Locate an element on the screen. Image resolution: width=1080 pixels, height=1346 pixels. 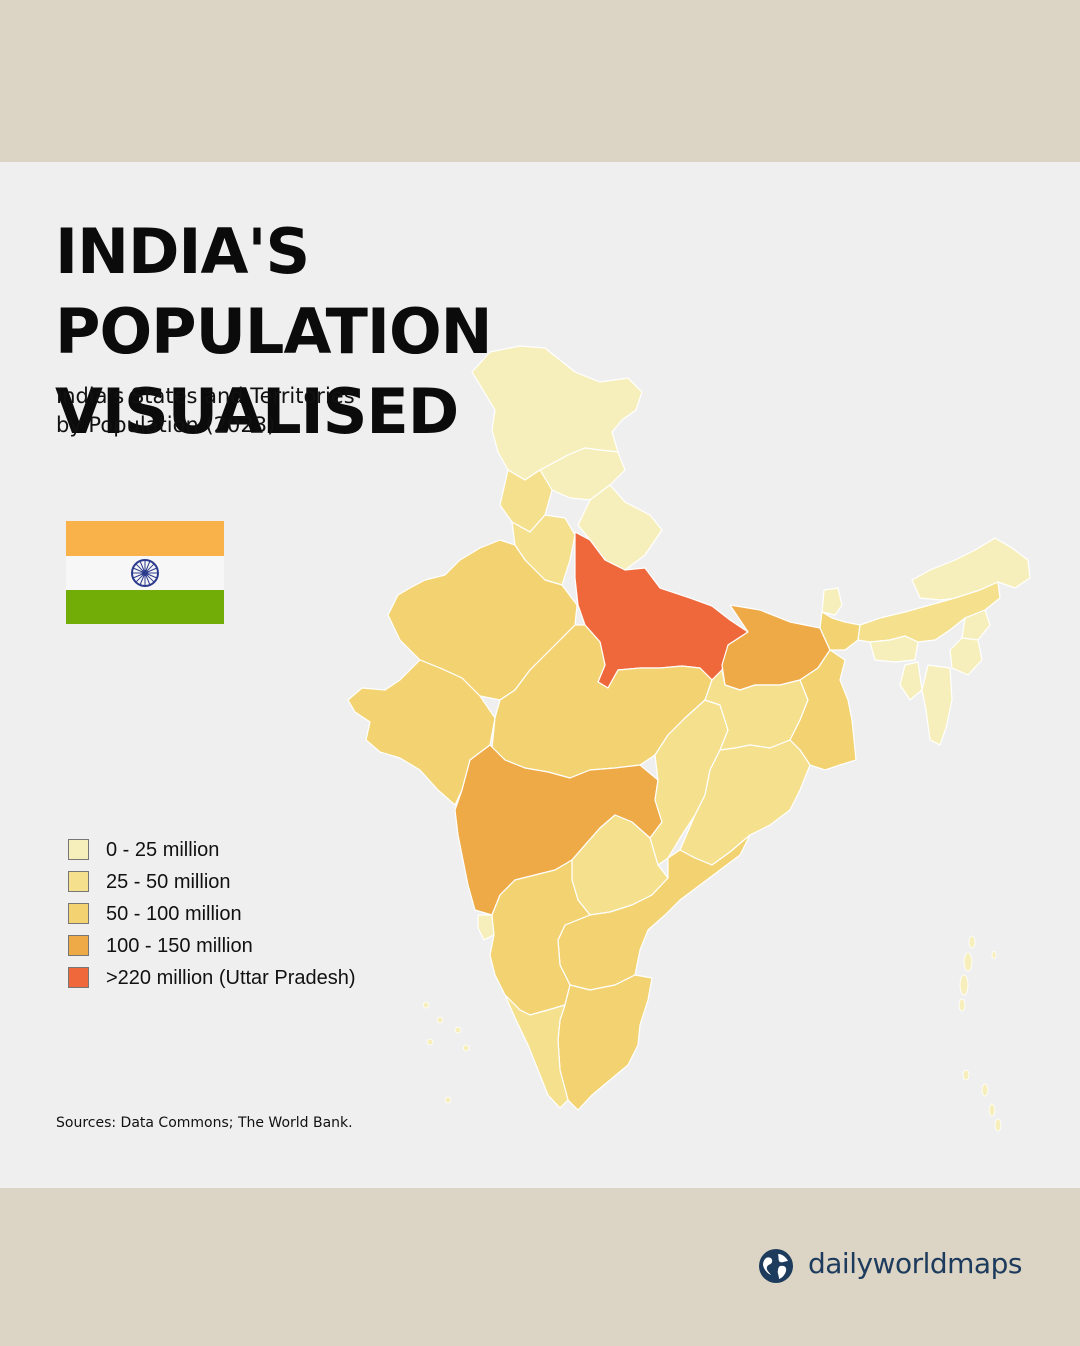
region-odisha is located at coordinates (745, 802).